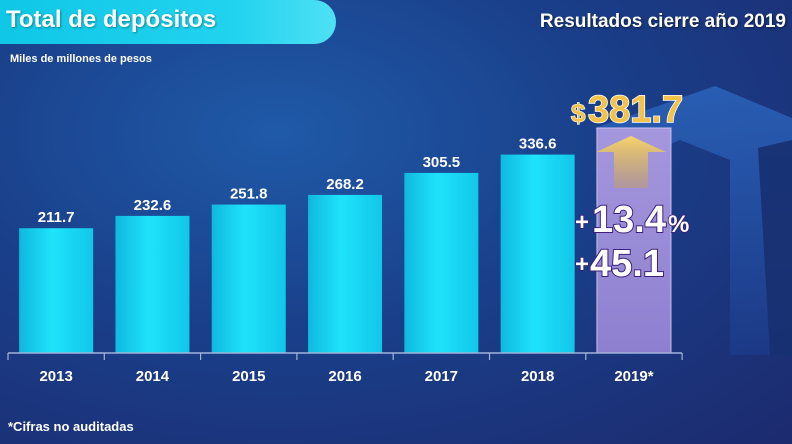 This screenshot has height=444, width=792. I want to click on value-label-2018: 336.6, so click(538, 144).